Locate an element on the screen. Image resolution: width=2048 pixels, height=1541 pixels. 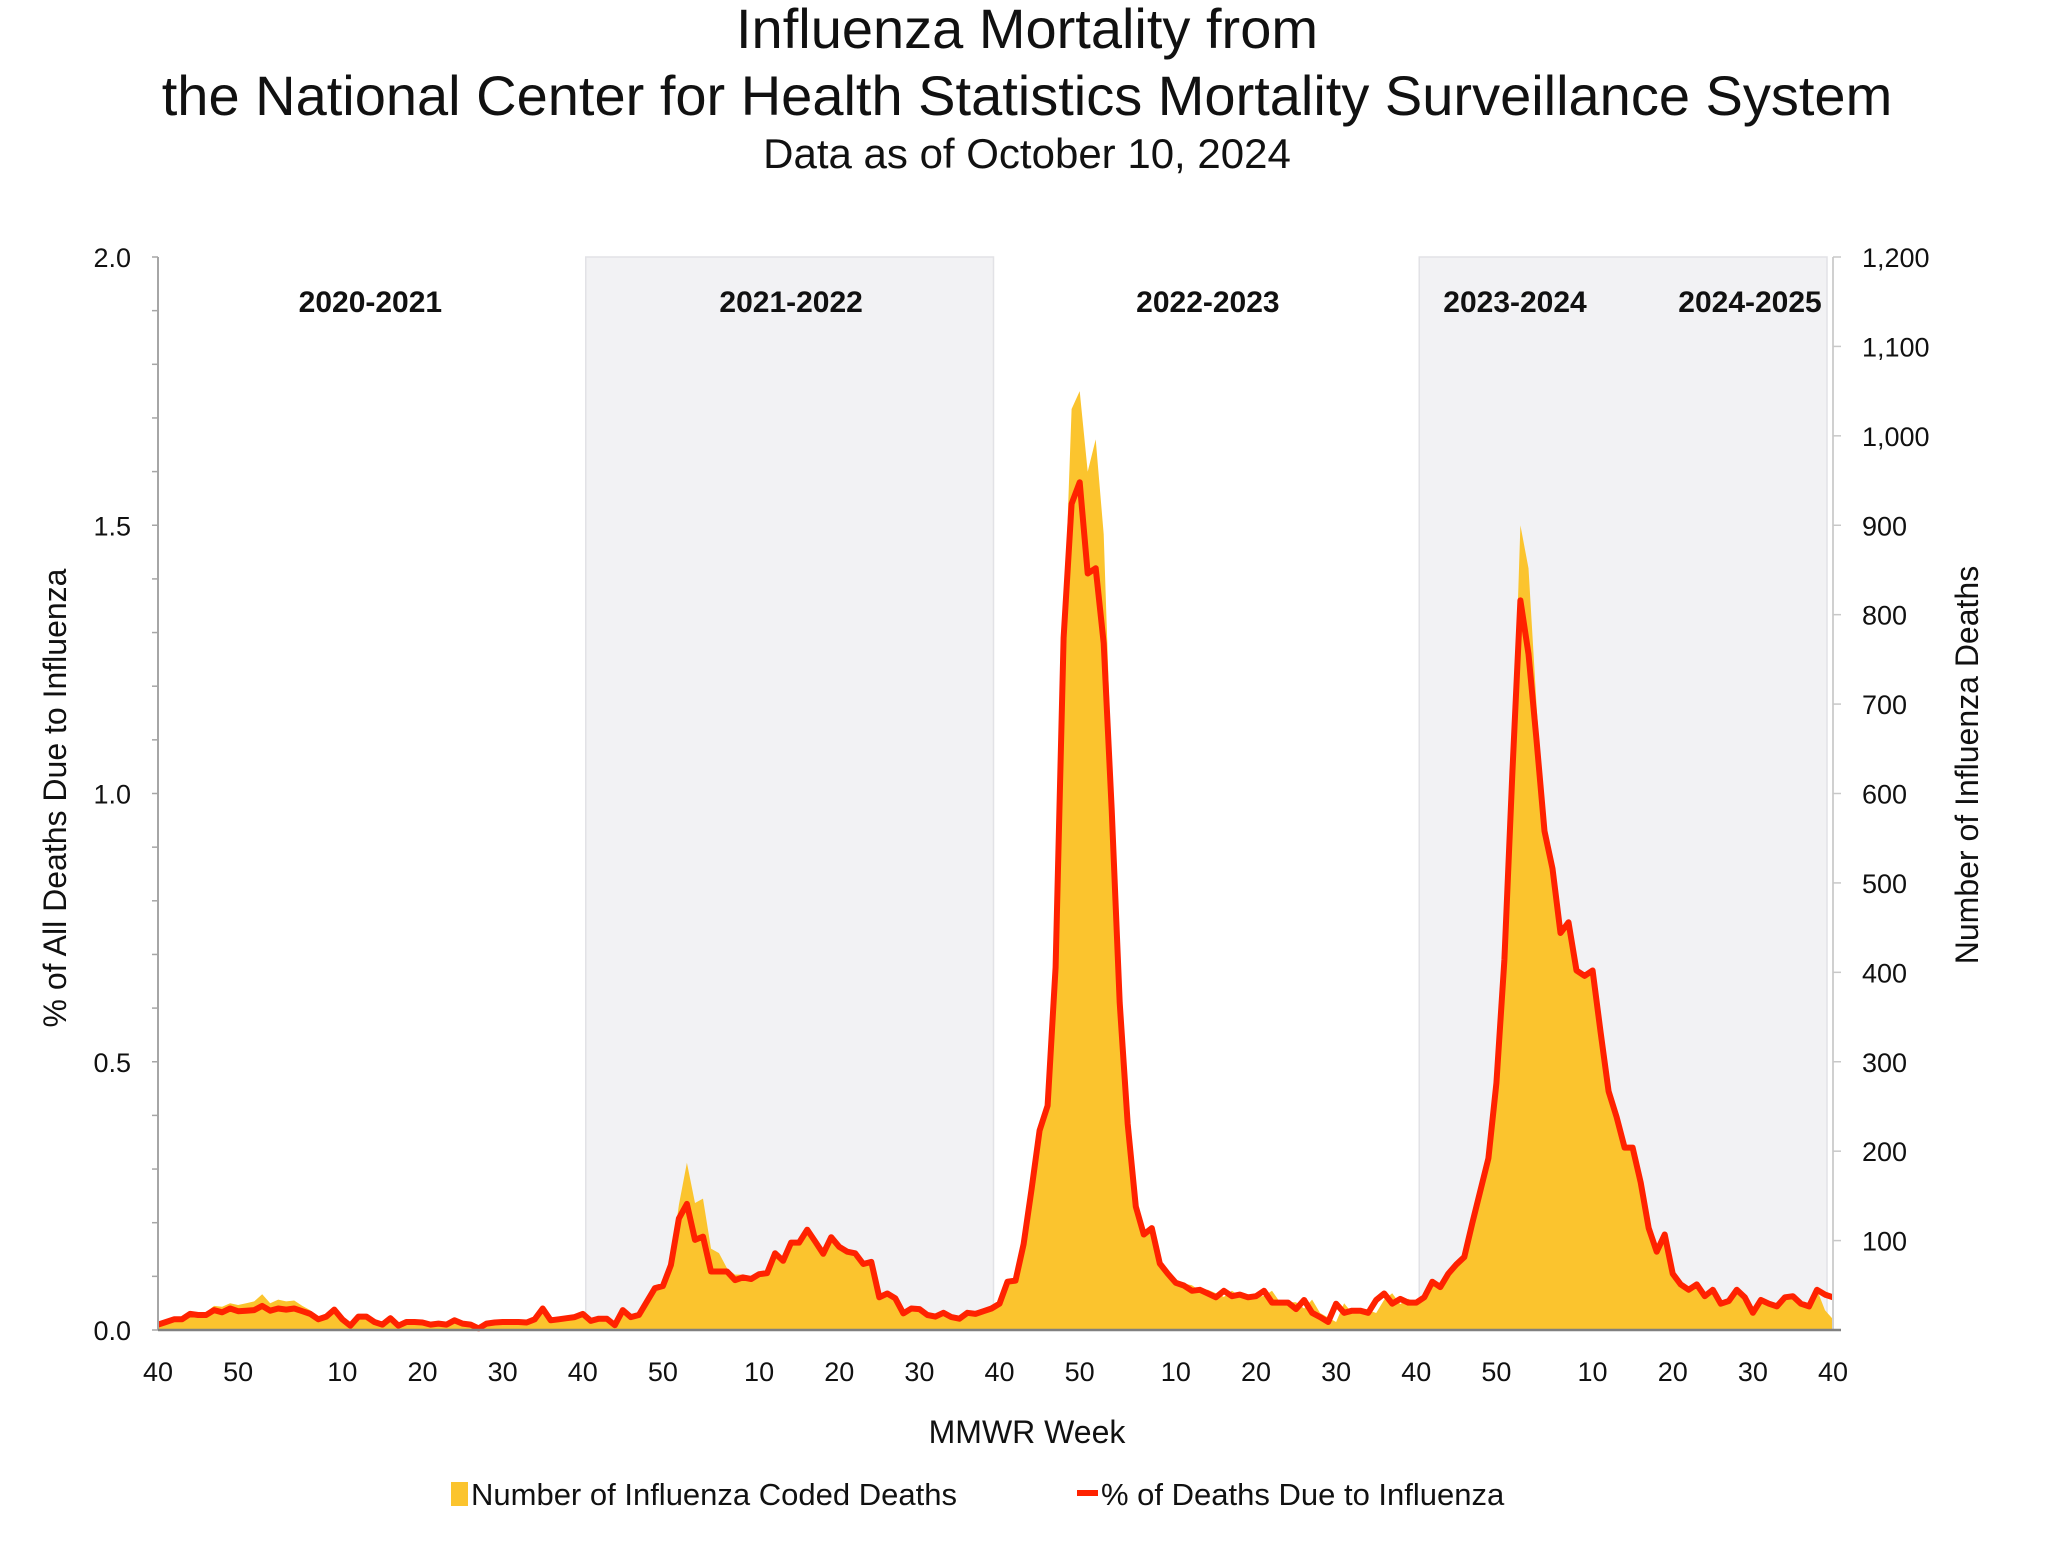
right-tick-label: 800 is located at coordinates (1884, 616).